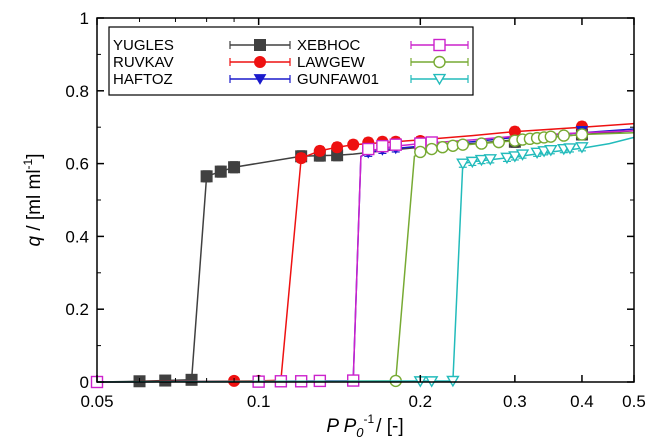 This screenshot has height=441, width=652. I want to click on y-tick-label: 1, so click(84, 18).